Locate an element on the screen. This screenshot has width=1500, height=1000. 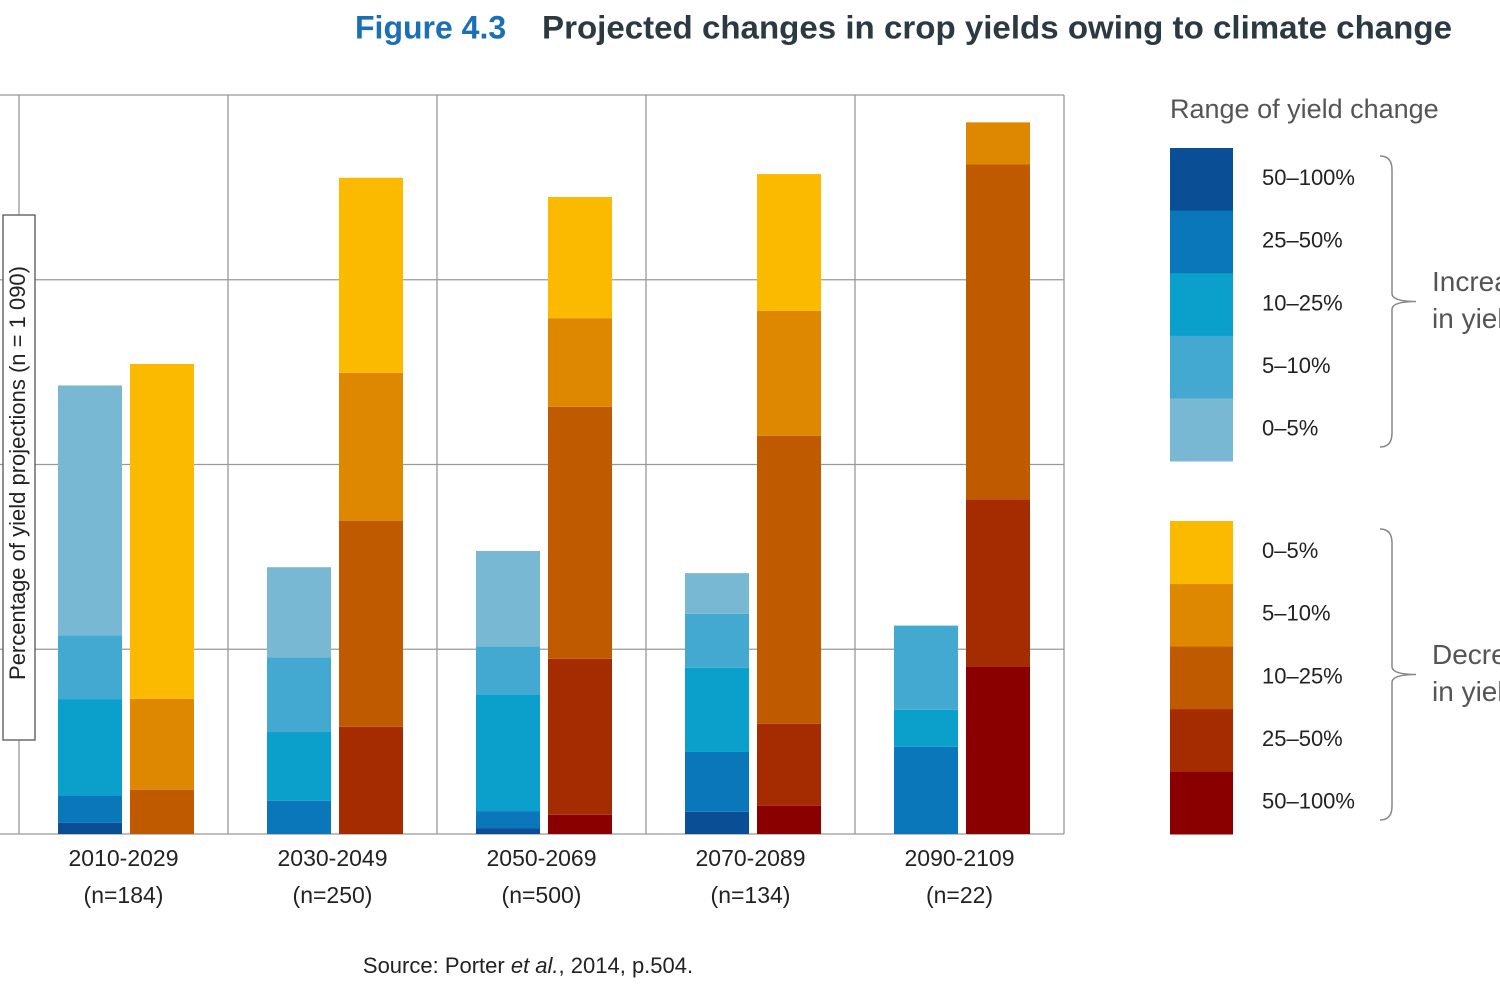
figure-label: Figure 4.3 is located at coordinates (430, 27).